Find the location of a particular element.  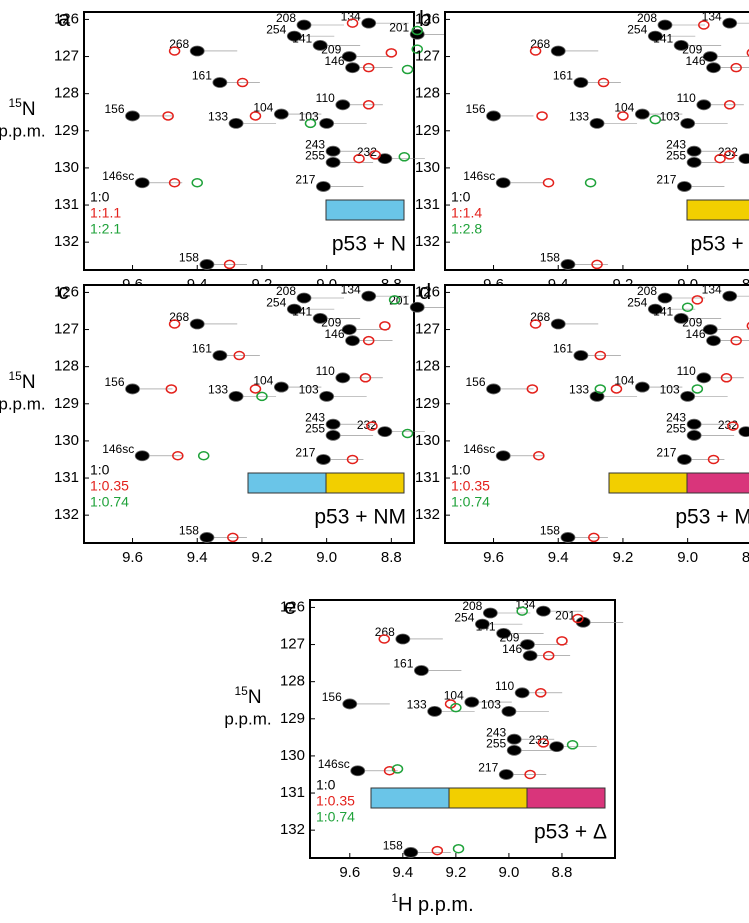

peak-label: 103 is located at coordinates (491, 705).